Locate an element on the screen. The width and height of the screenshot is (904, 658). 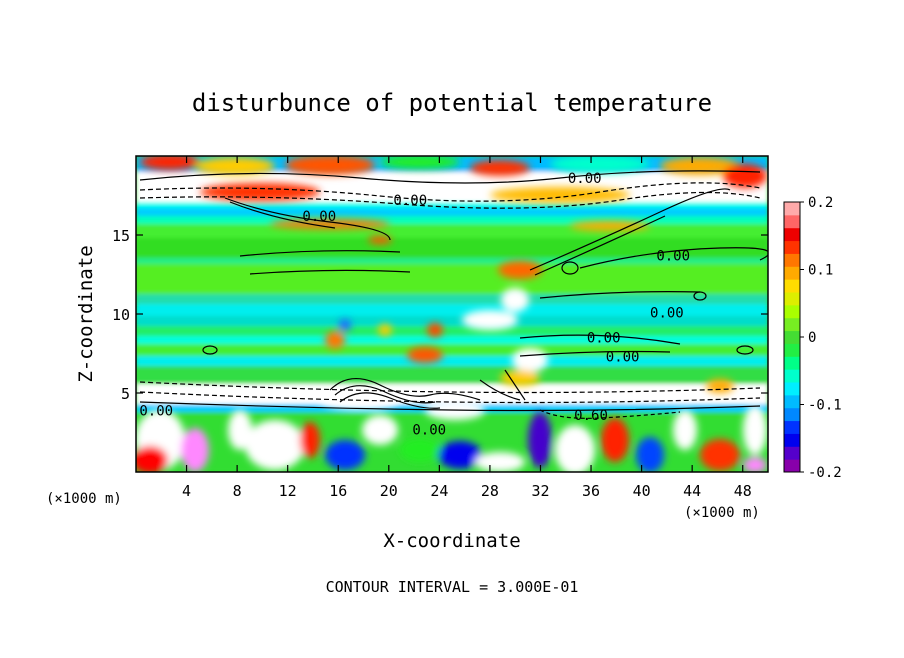
colorbar-tick-label: -0.1 is located at coordinates (825, 406).